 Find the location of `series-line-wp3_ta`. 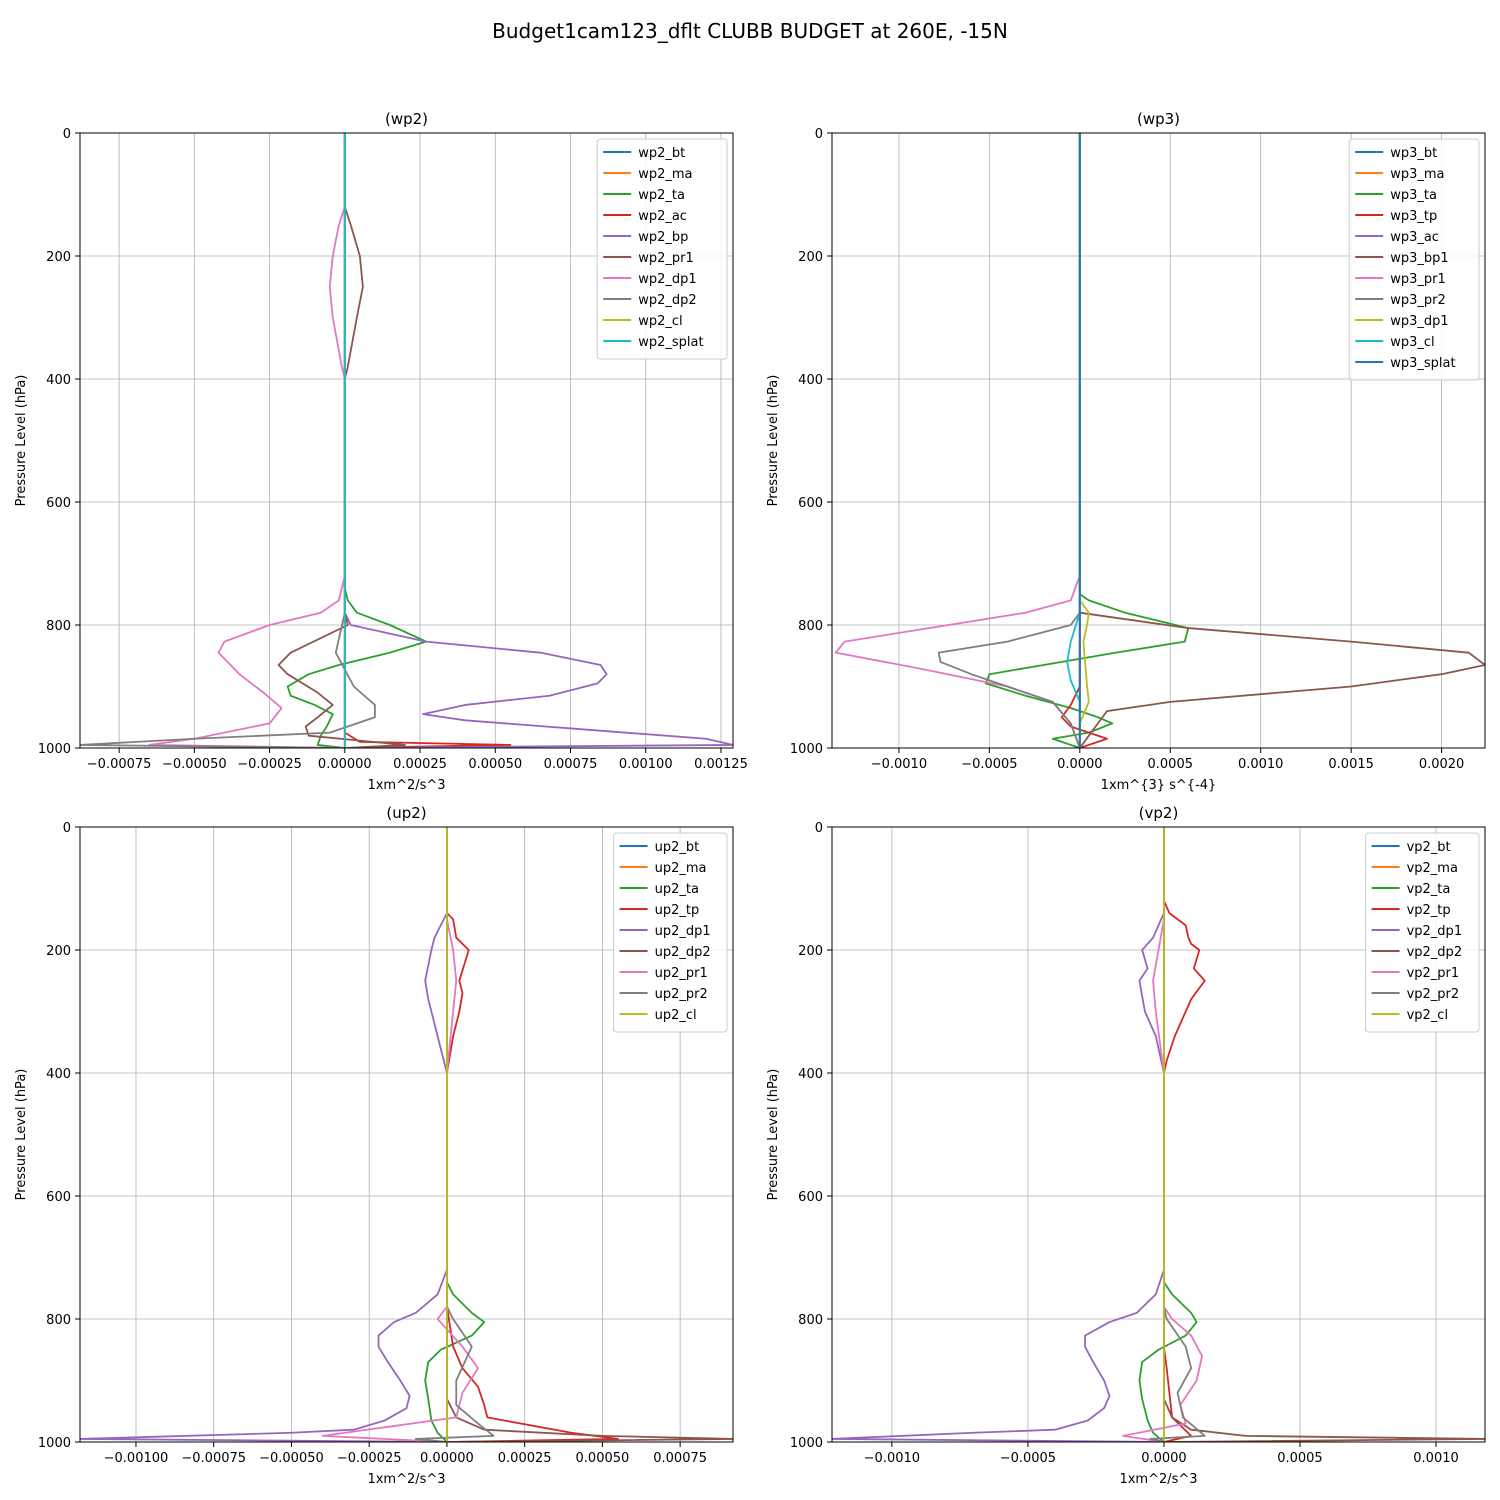

series-line-wp3_ta is located at coordinates (1087, 440).